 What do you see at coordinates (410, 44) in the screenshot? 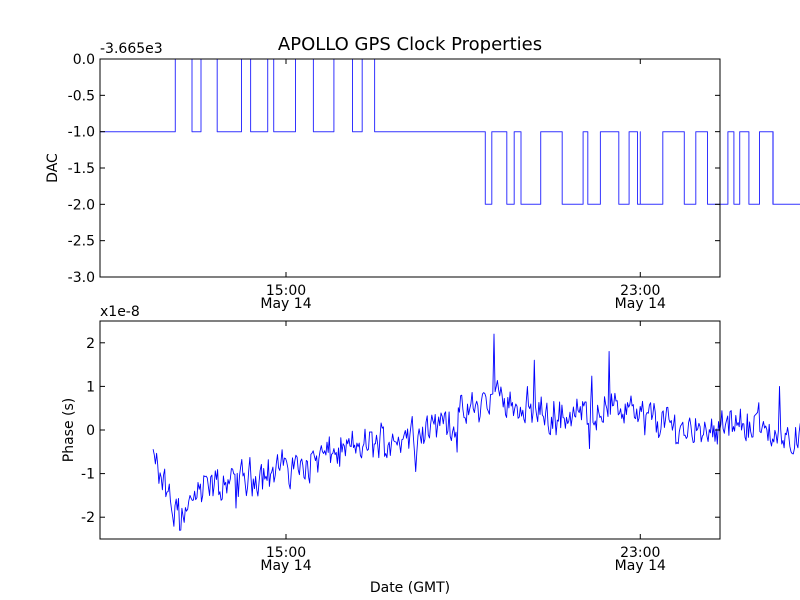
I see `chart-title: APOLLO GPS Clock Properties` at bounding box center [410, 44].